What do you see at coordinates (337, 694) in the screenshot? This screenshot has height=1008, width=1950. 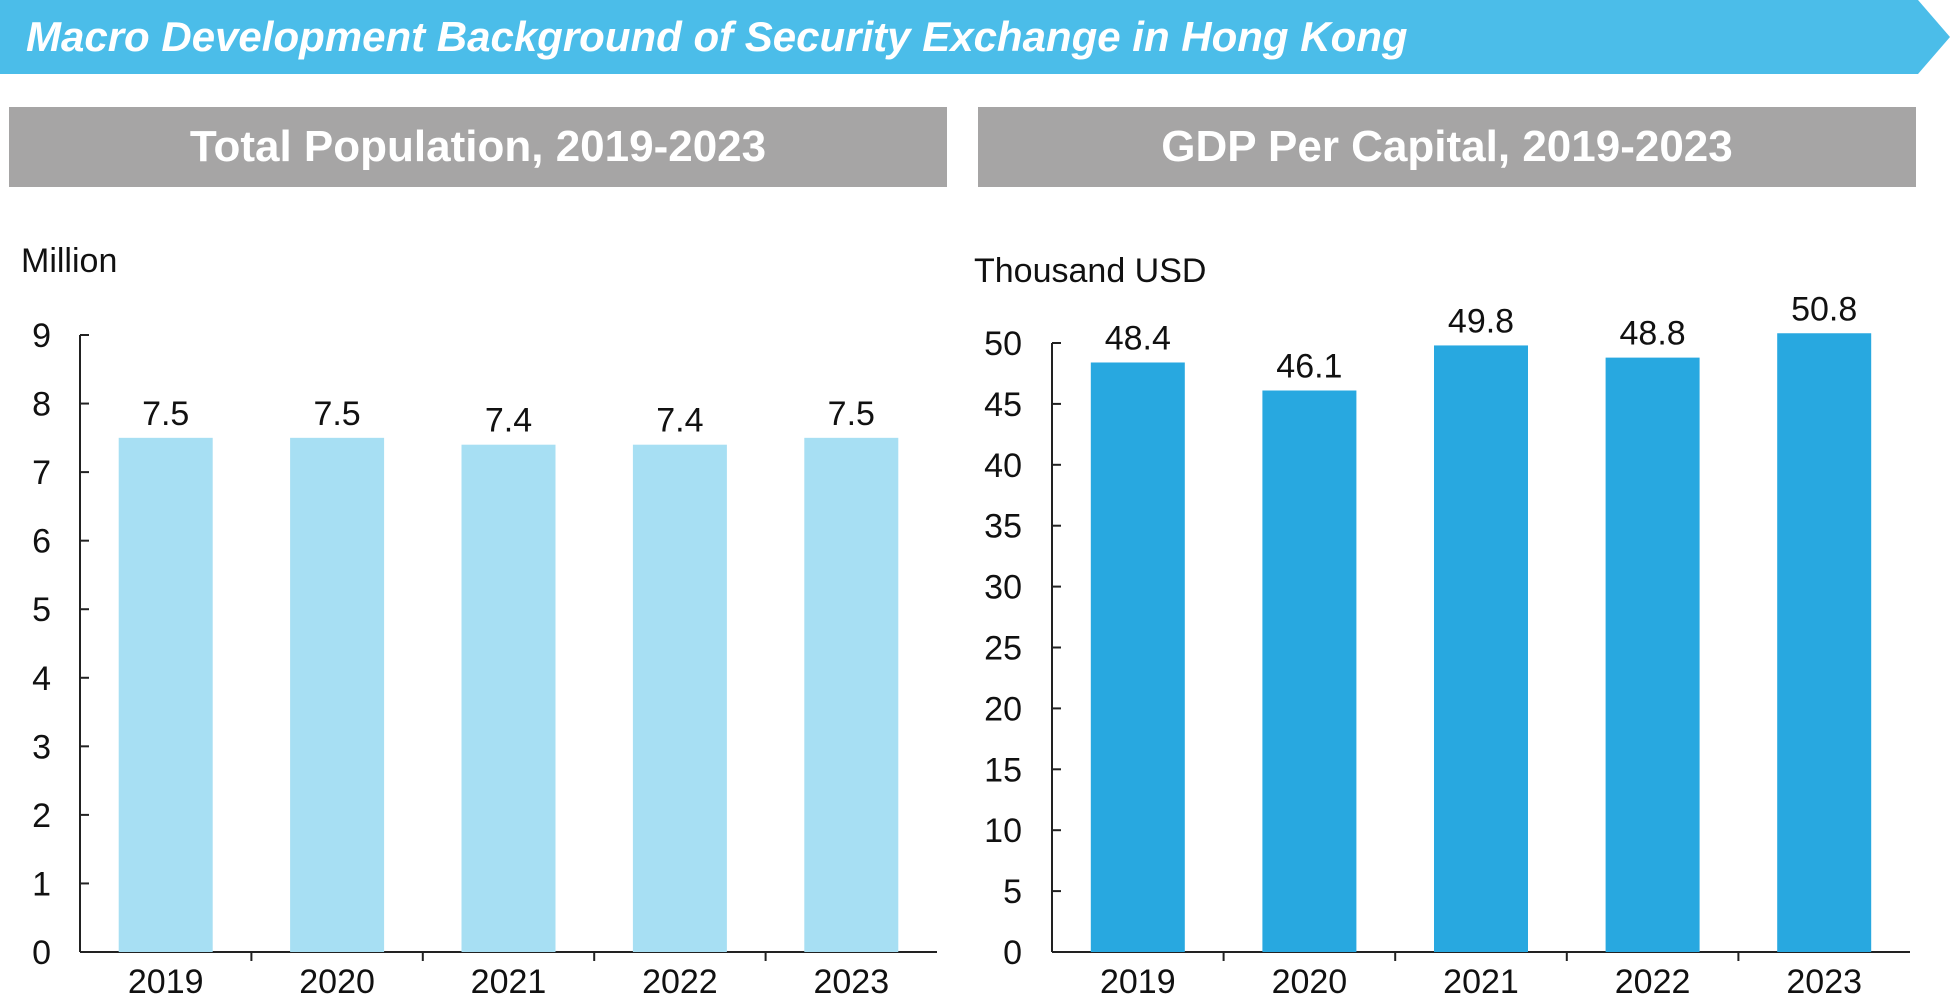 I see `population-bar-2020` at bounding box center [337, 694].